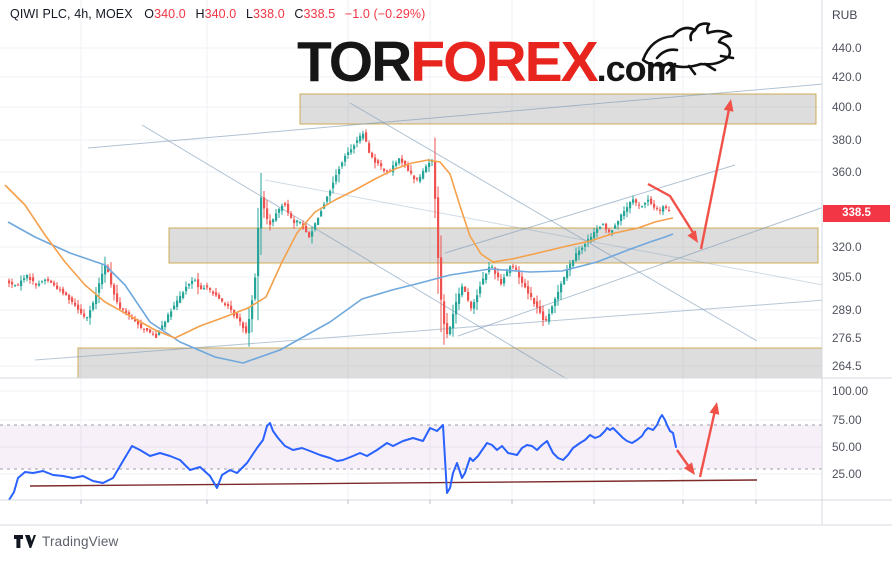 The width and height of the screenshot is (892, 561). Describe the element at coordinates (319, 14) in the screenshot. I see `close-value: 338.5` at that location.